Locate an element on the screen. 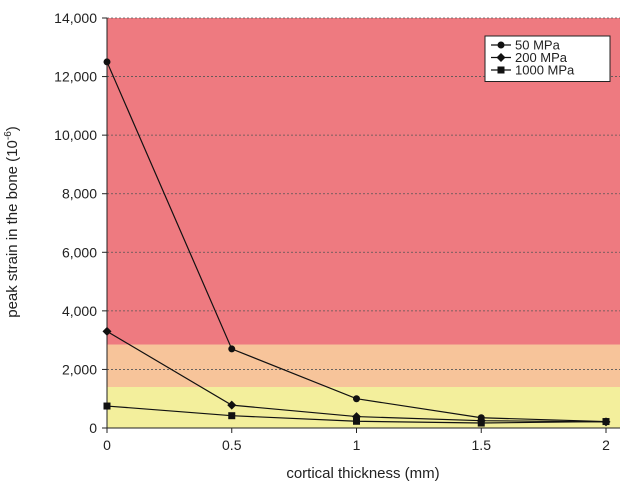 The image size is (620, 496). x-tick-label-0: 0 is located at coordinates (107, 445).